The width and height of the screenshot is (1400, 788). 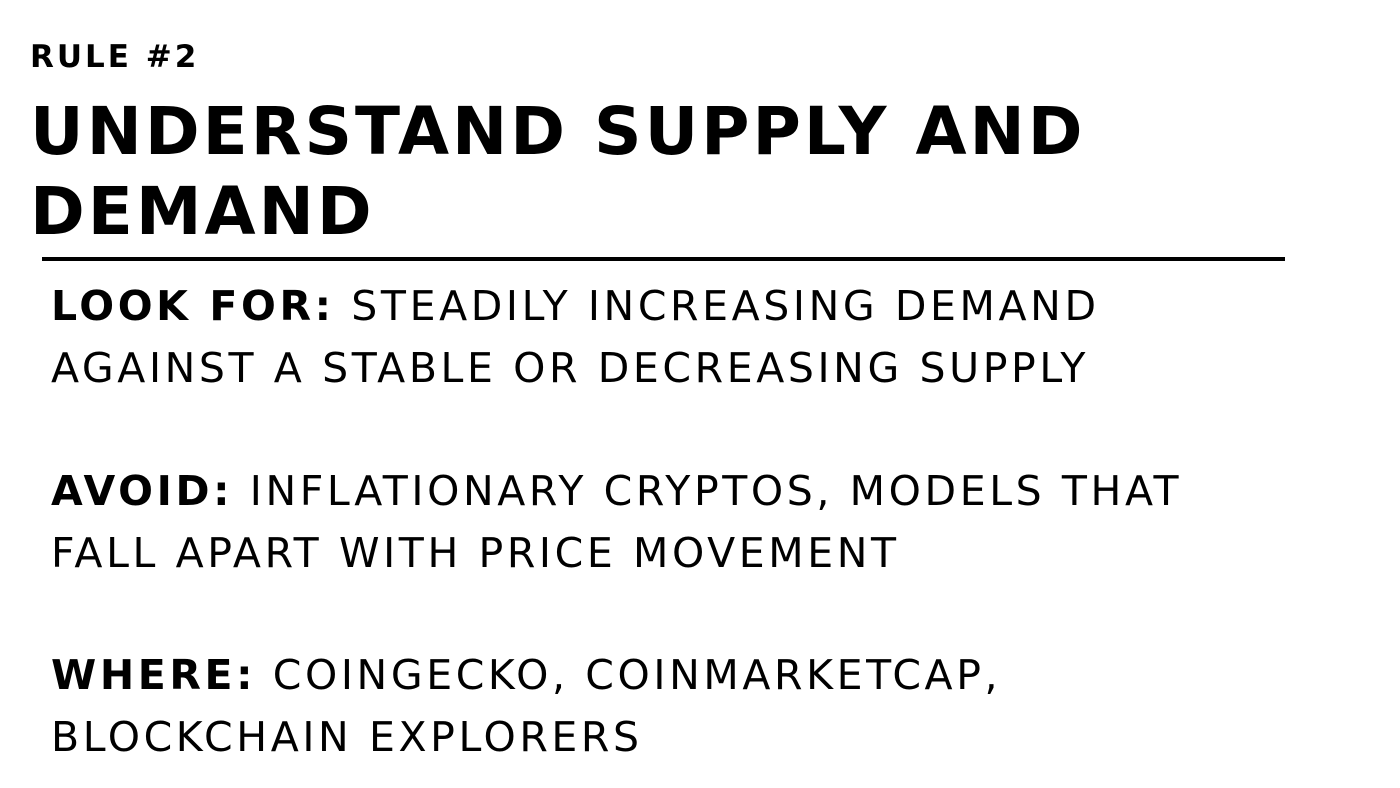 I want to click on section-text-where-line-1: COINGECKO, COINMARKETCAP,, so click(x=637, y=675).